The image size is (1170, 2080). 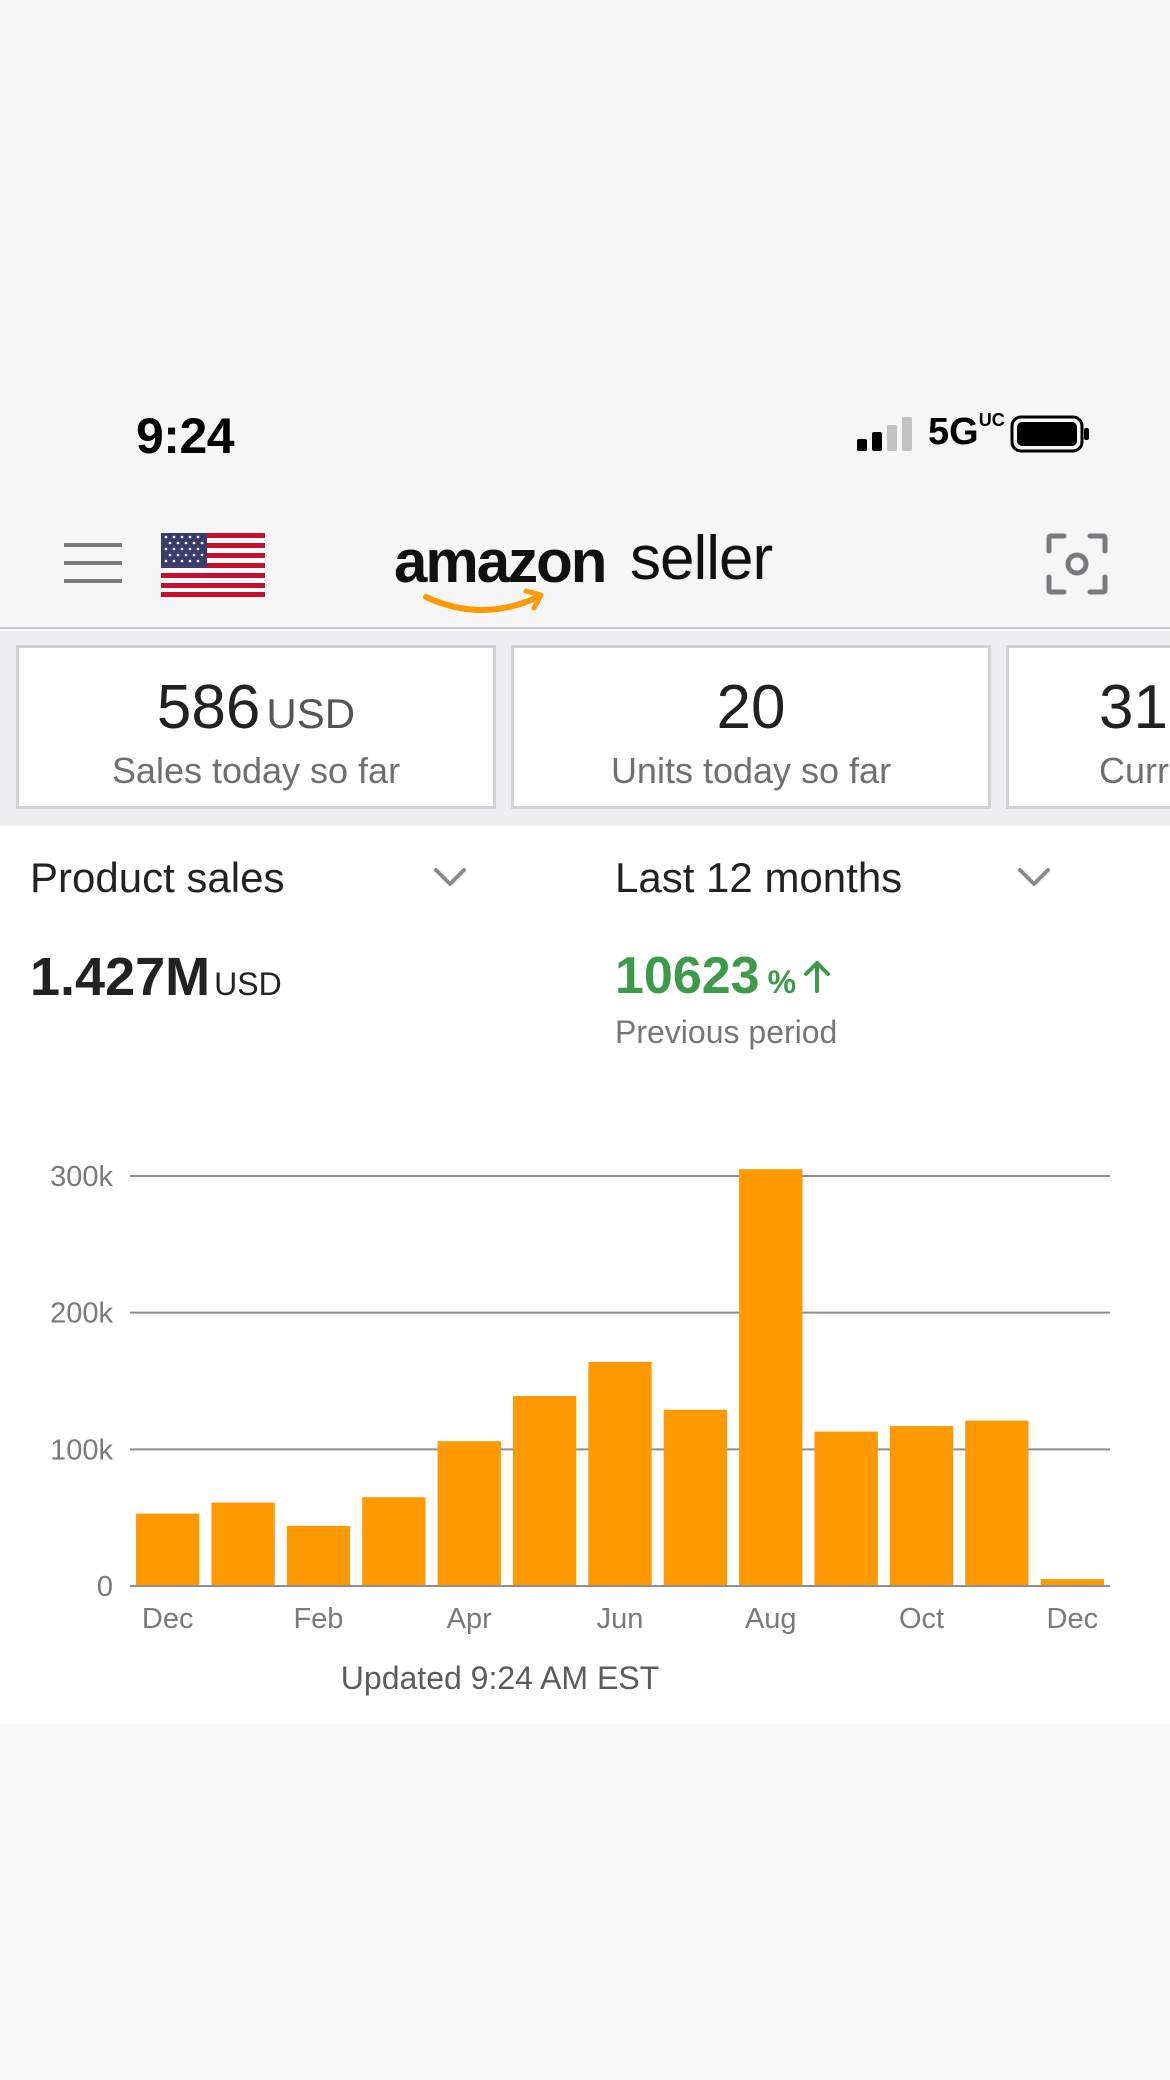 What do you see at coordinates (817, 977) in the screenshot?
I see `arrow-up-icon` at bounding box center [817, 977].